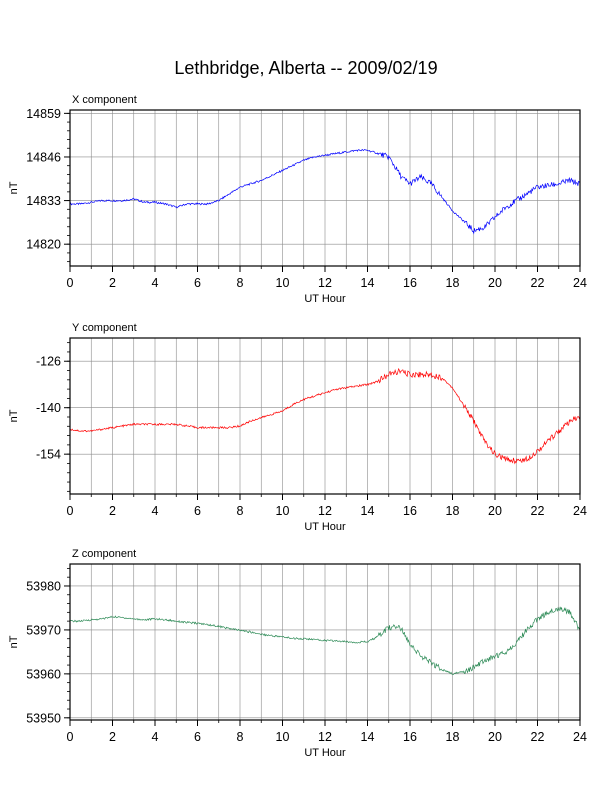  Describe the element at coordinates (48, 455) in the screenshot. I see `y-tick-label: -154` at that location.